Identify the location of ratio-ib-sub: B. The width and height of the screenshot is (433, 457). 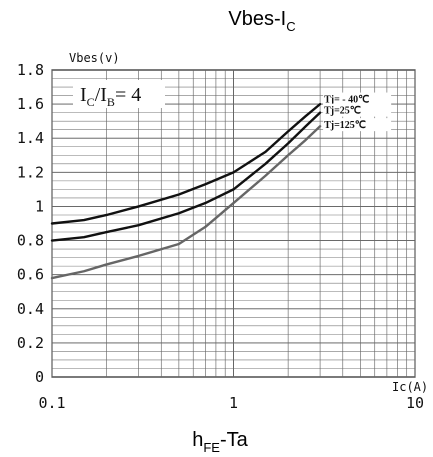
(111, 102).